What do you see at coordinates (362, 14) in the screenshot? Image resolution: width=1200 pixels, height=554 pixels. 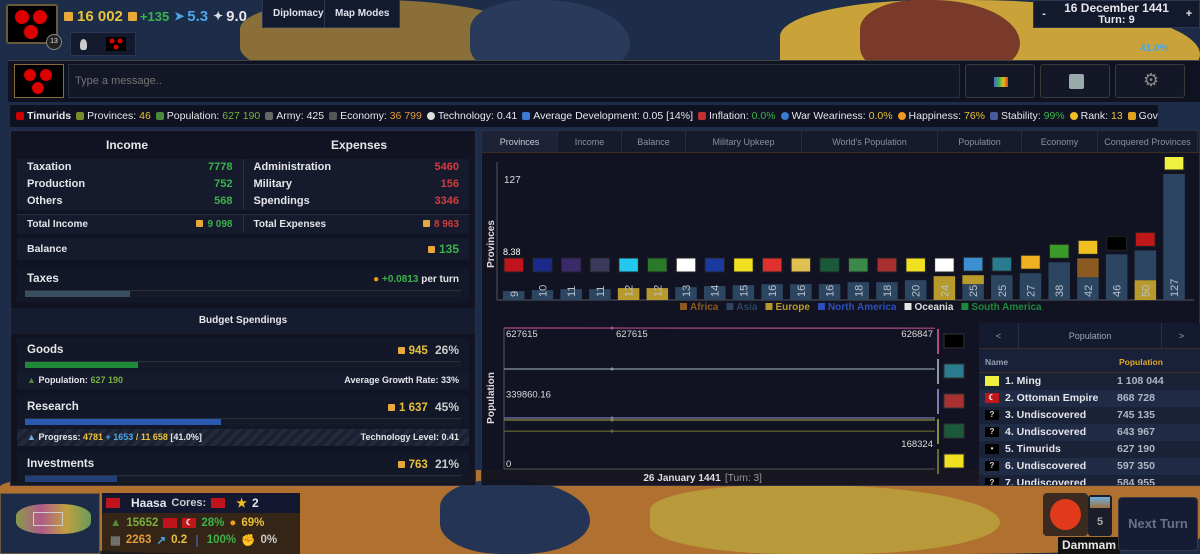 I see `map-modes-button: Map Modes` at bounding box center [362, 14].